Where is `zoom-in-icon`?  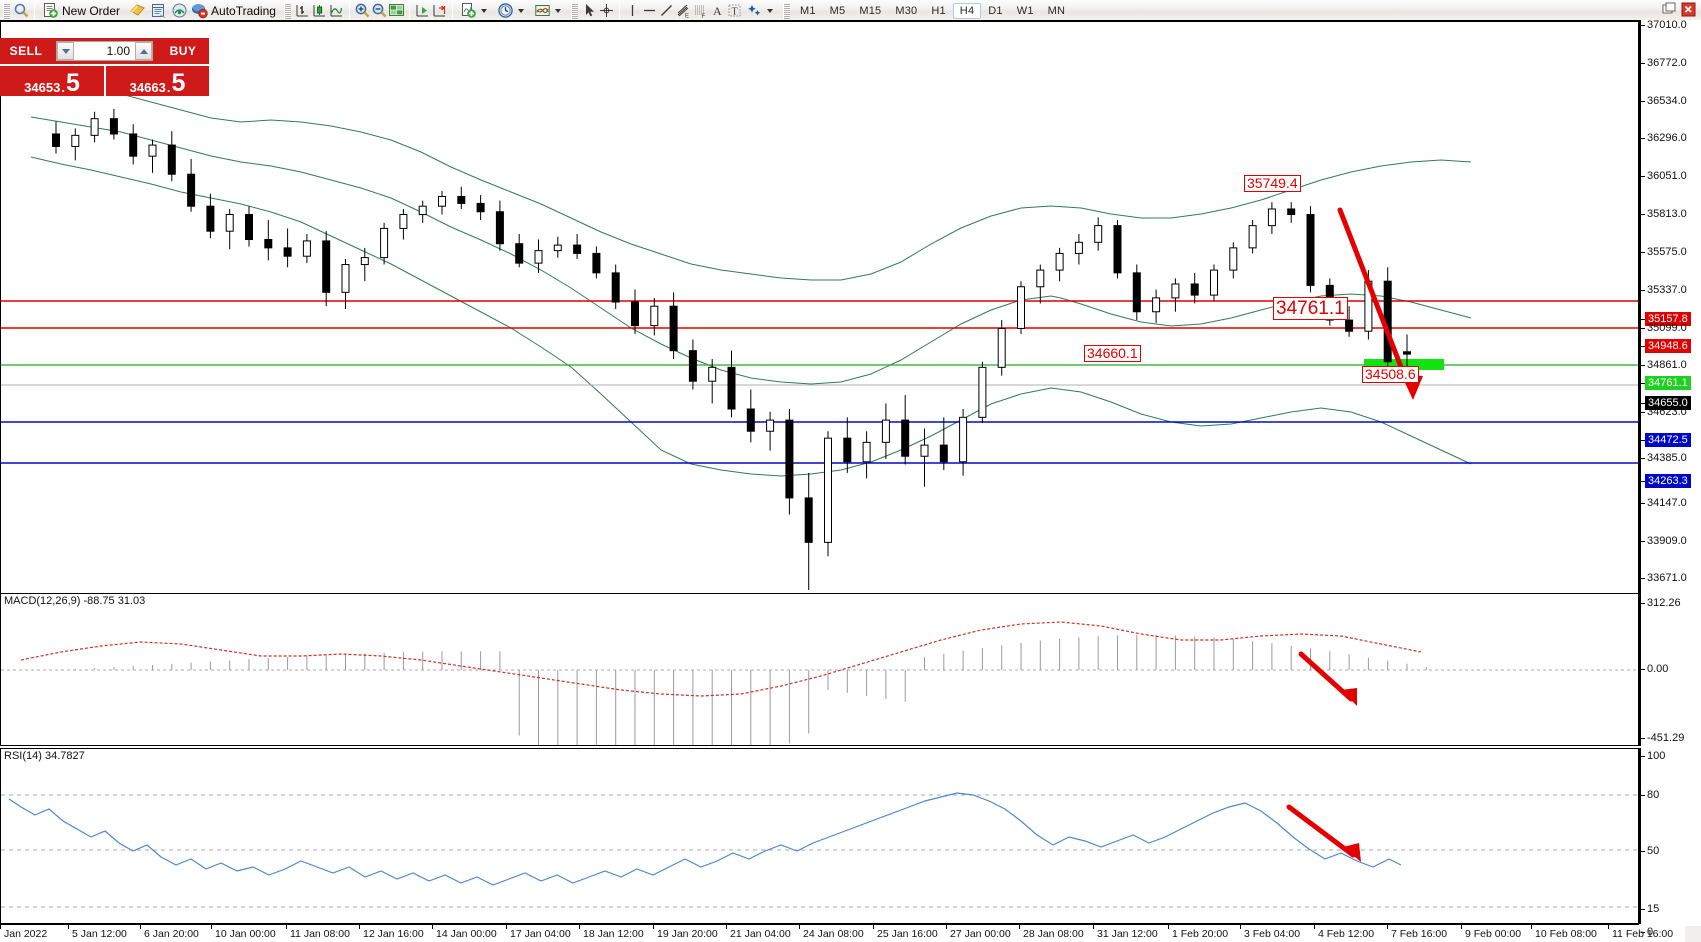
zoom-in-icon is located at coordinates (362, 10).